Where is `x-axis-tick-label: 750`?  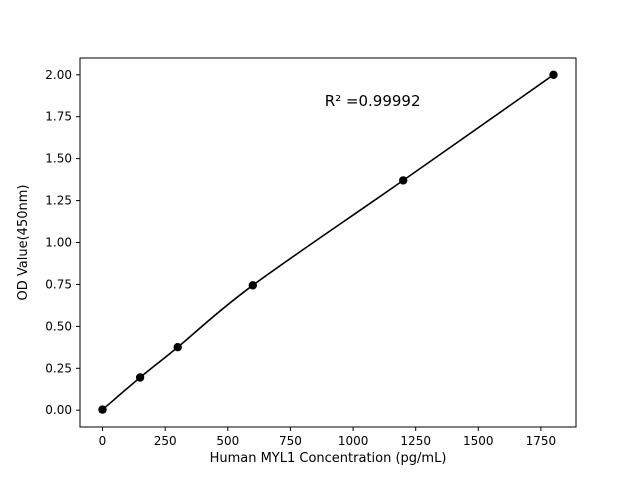 x-axis-tick-label: 750 is located at coordinates (290, 441).